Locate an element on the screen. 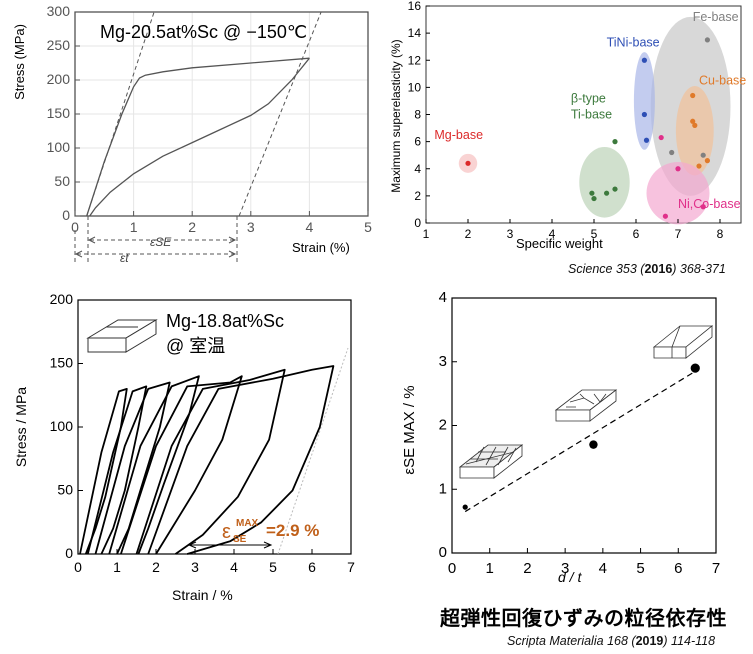 This screenshot has height=654, width=753. eps-max-annotation: ε SE MAX =2.9 % is located at coordinates (253, 533).